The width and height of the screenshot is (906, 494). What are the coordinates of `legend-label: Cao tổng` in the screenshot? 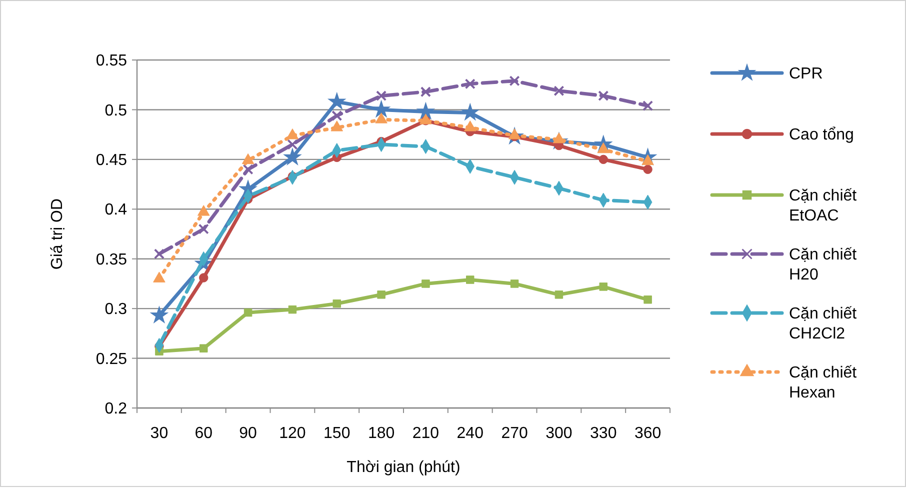 It's located at (821, 135).